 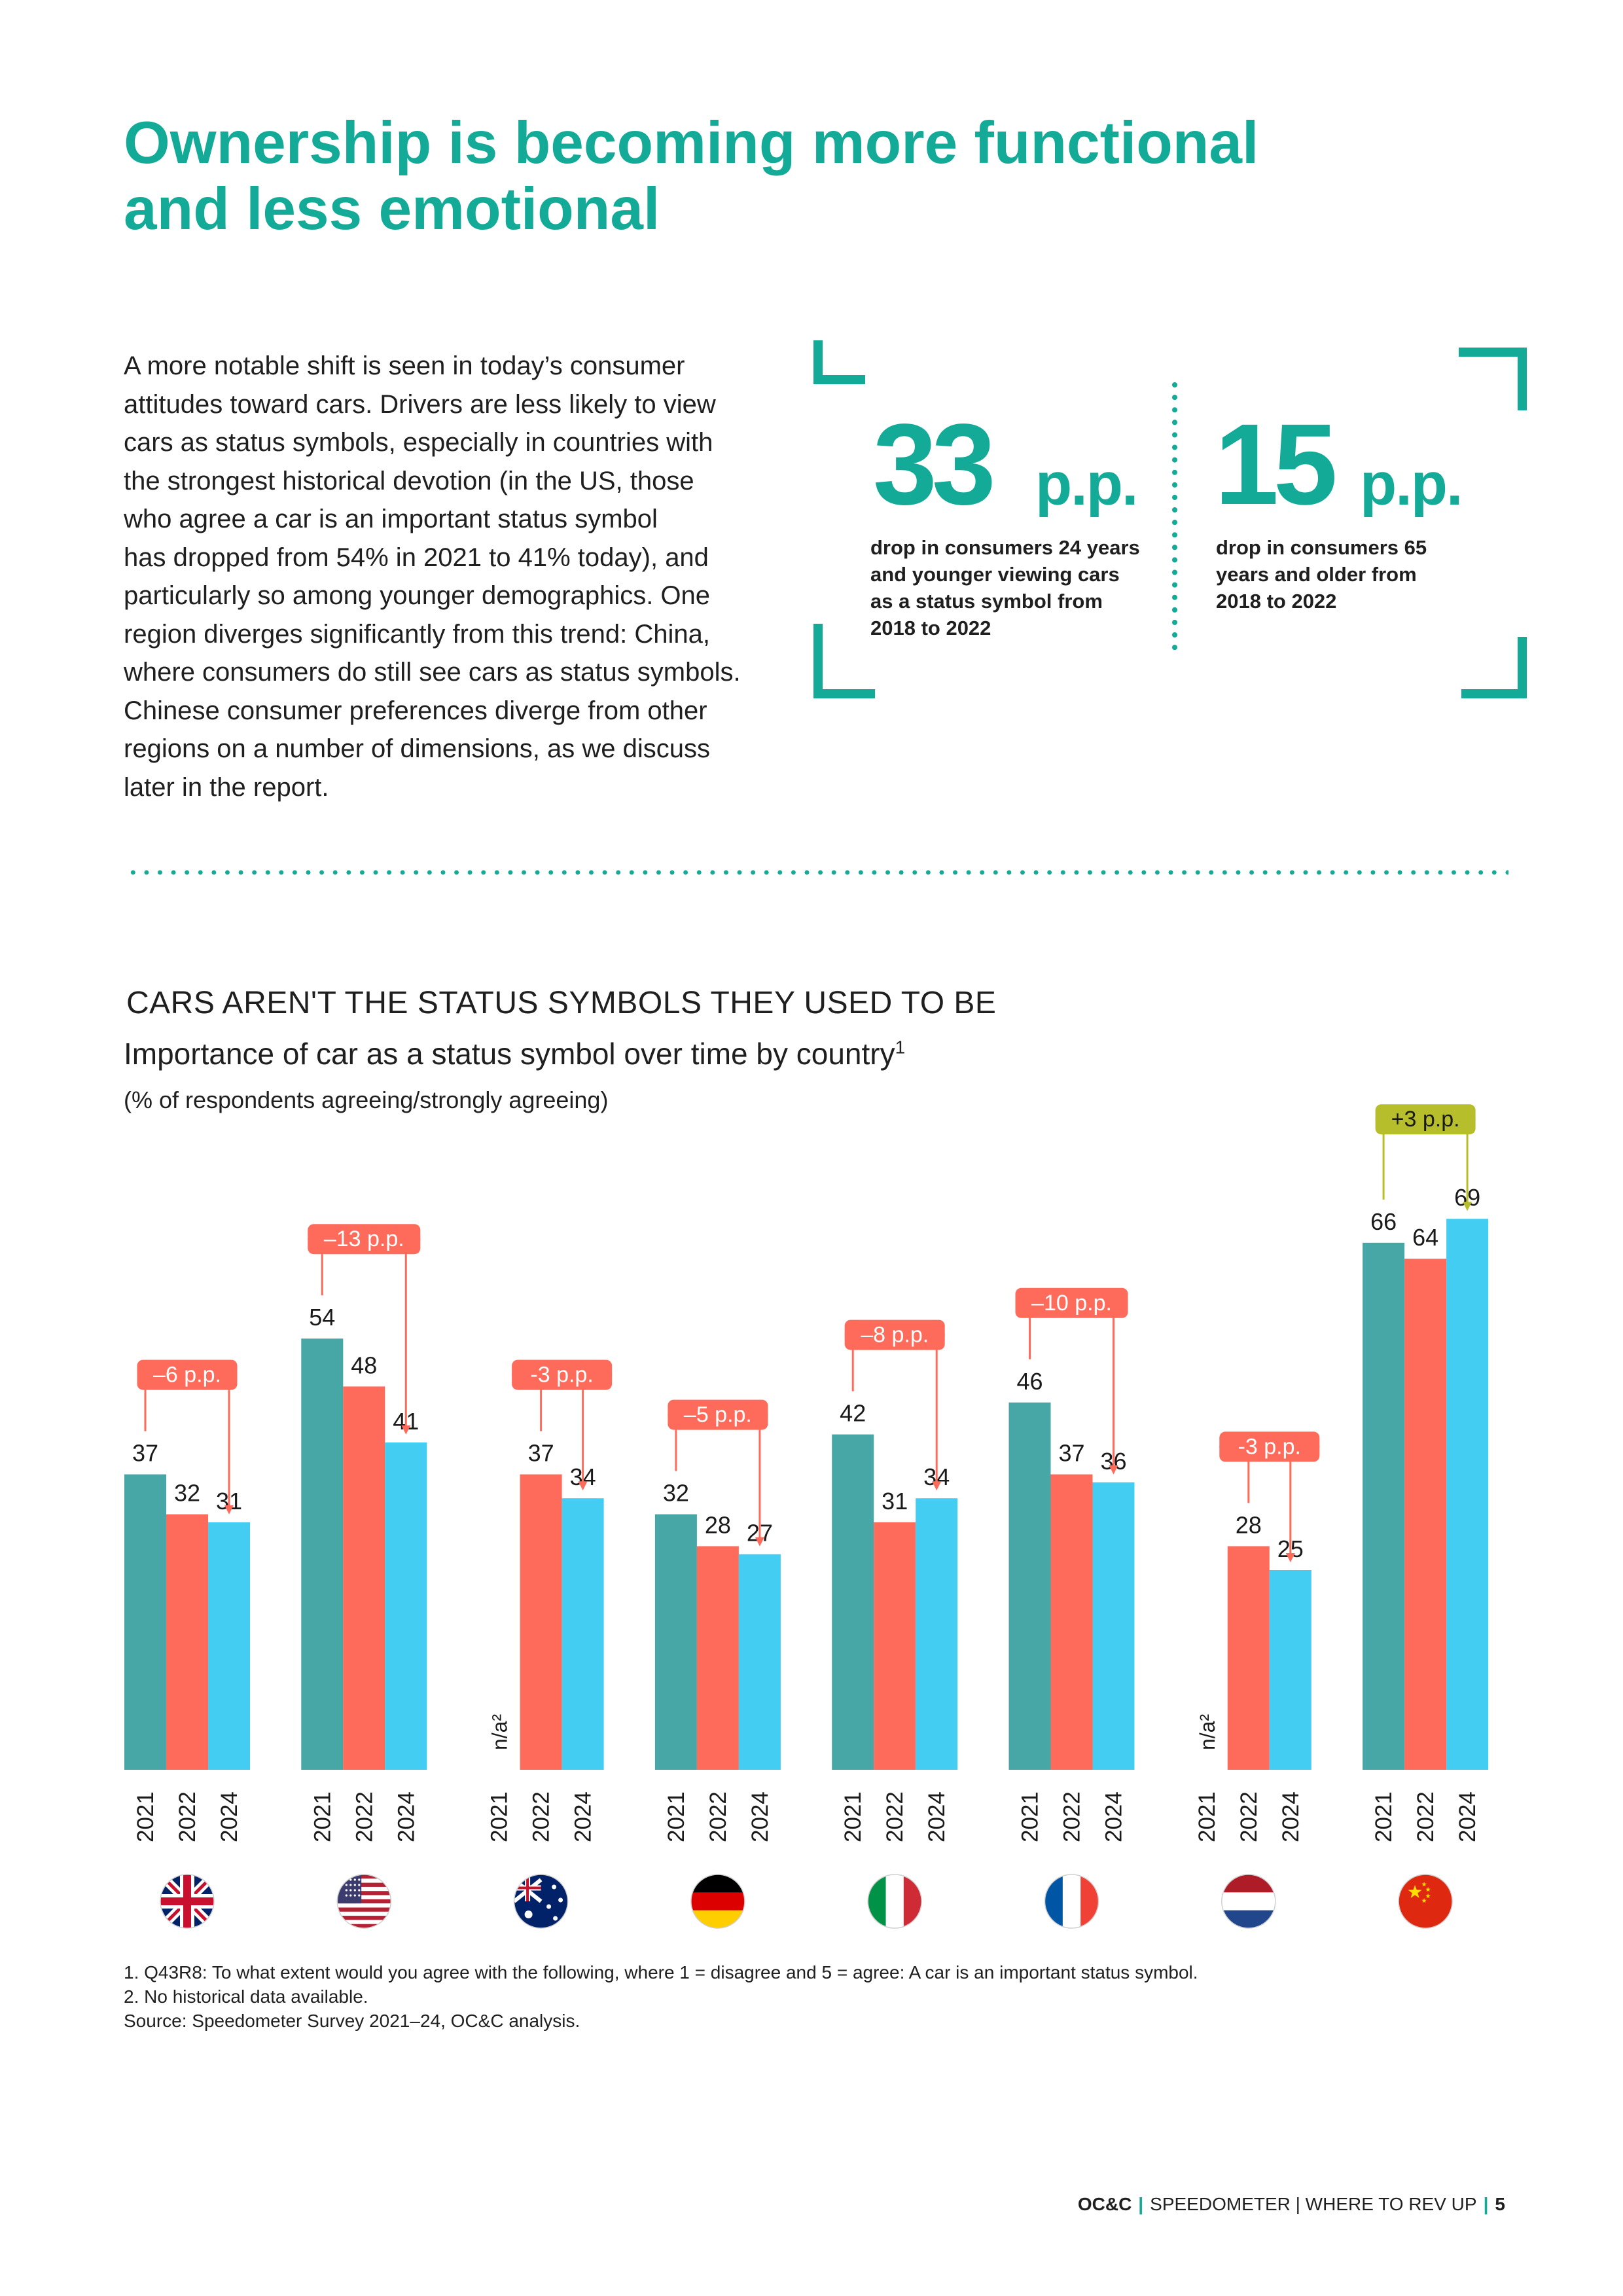 I want to click on value-label: 32, so click(x=187, y=1494).